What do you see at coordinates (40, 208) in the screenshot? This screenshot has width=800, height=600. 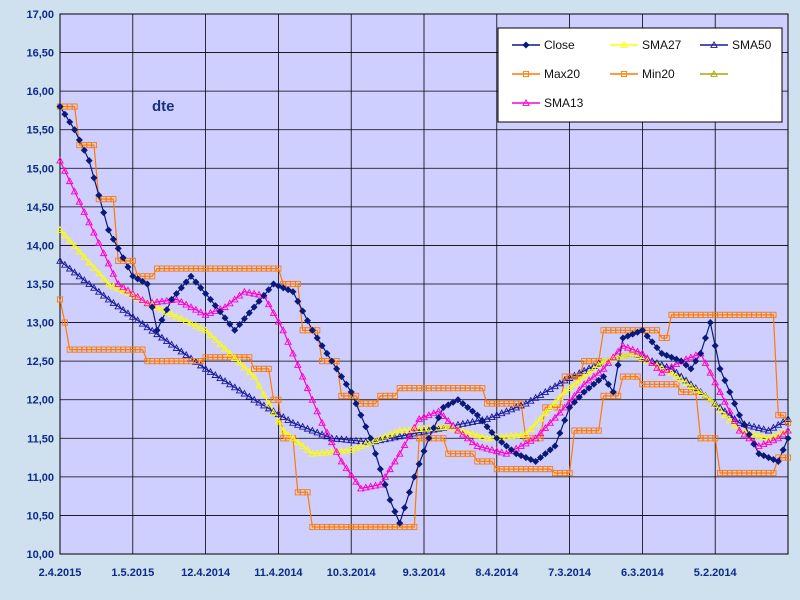 I see `y-tick-label: 14,50` at bounding box center [40, 208].